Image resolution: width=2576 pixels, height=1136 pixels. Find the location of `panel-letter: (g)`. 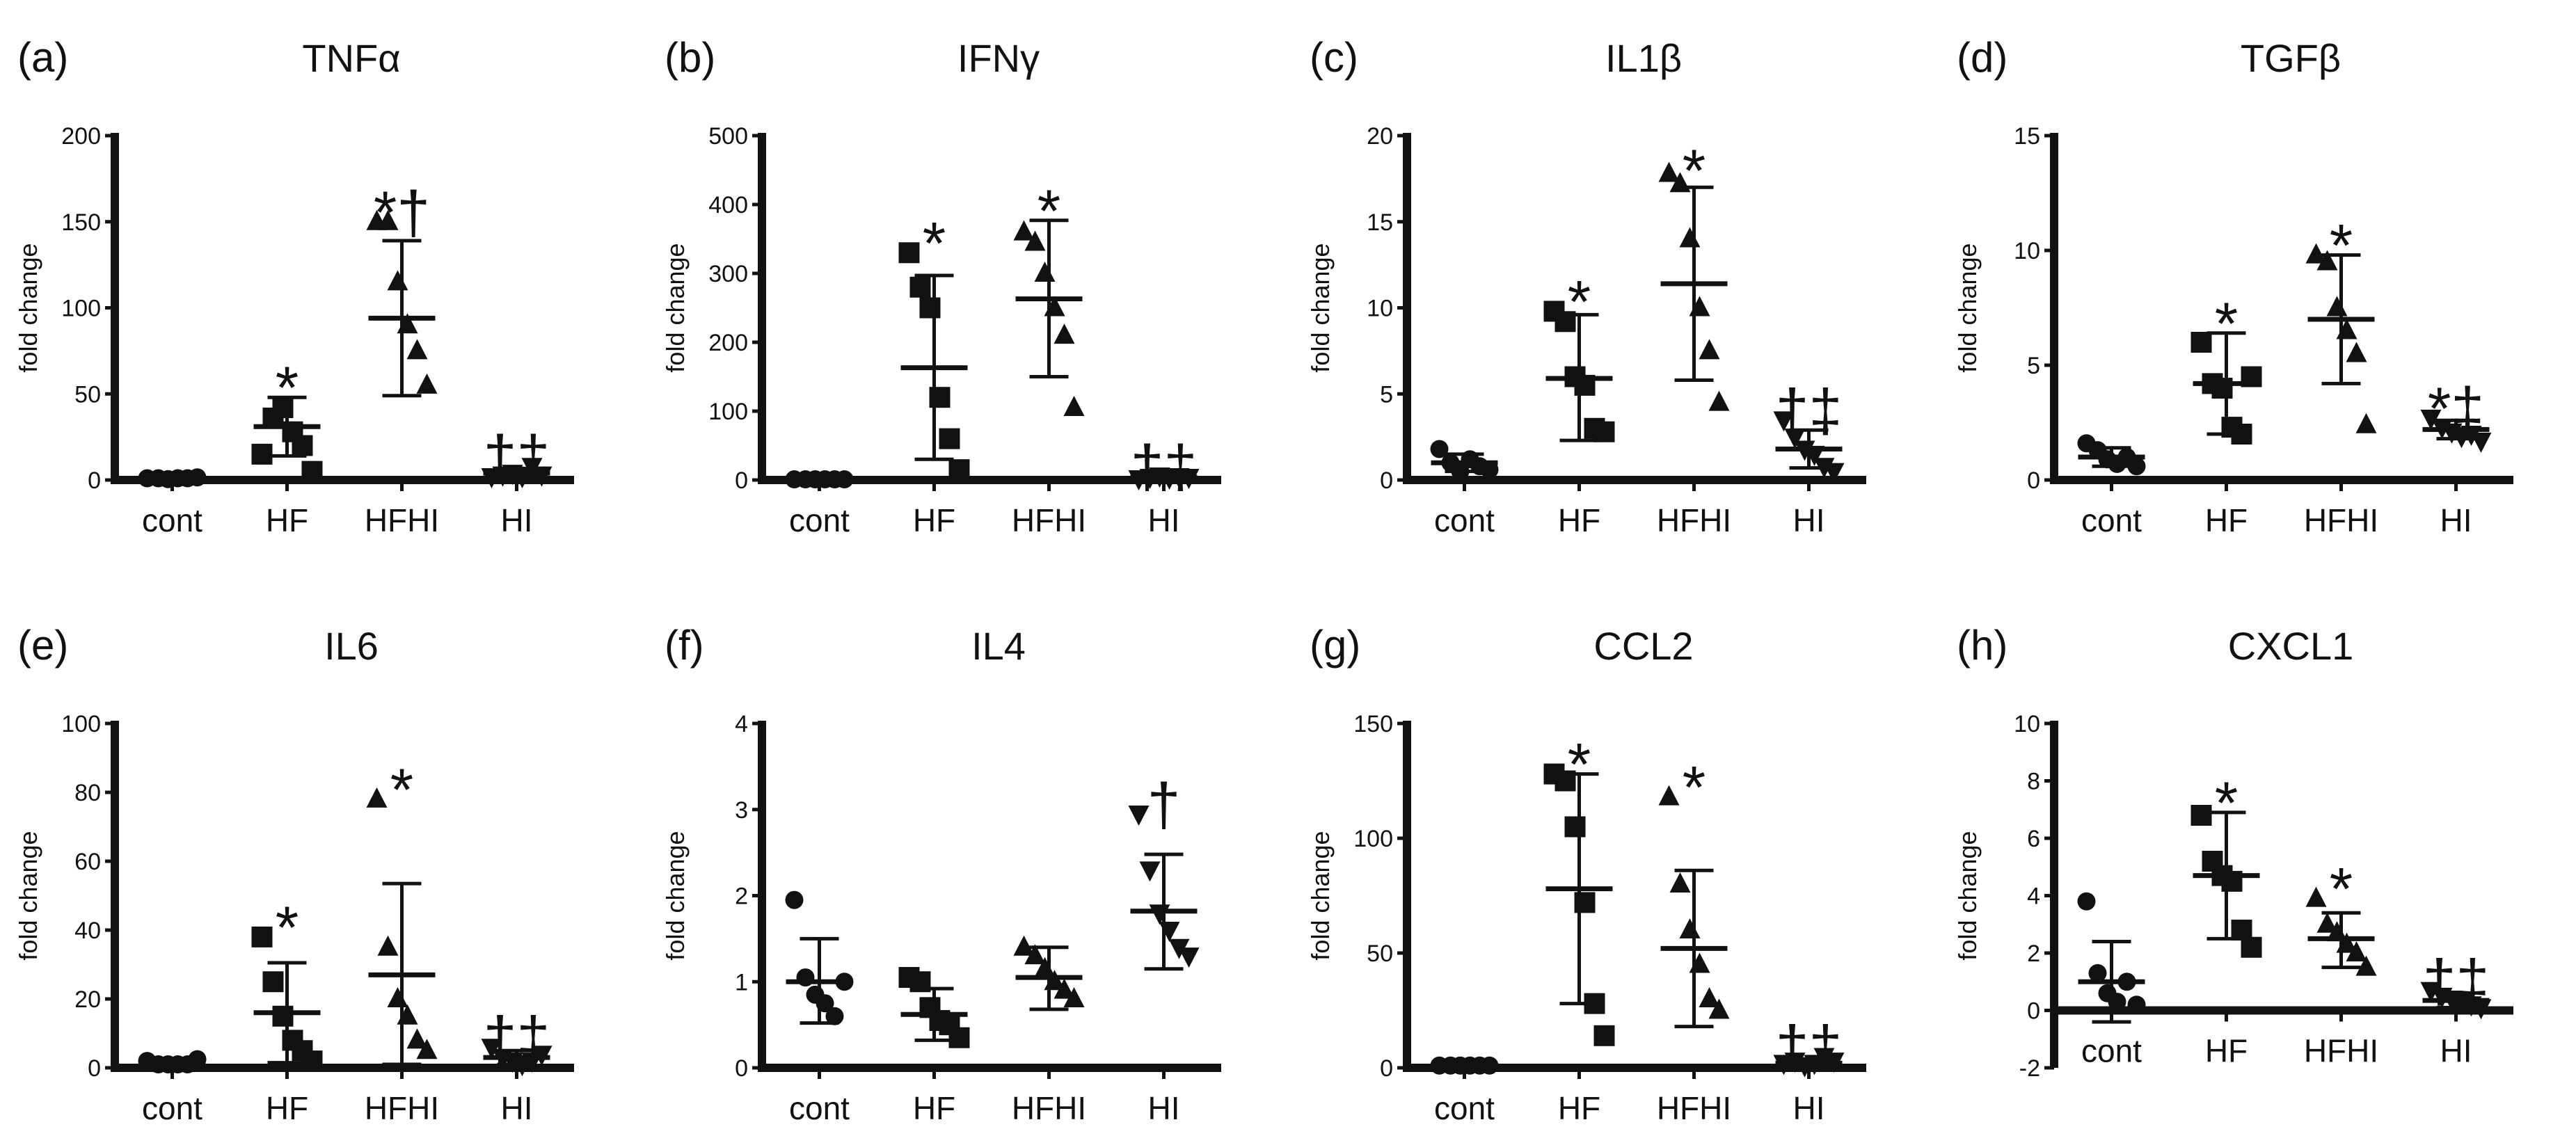

panel-letter: (g) is located at coordinates (1335, 645).